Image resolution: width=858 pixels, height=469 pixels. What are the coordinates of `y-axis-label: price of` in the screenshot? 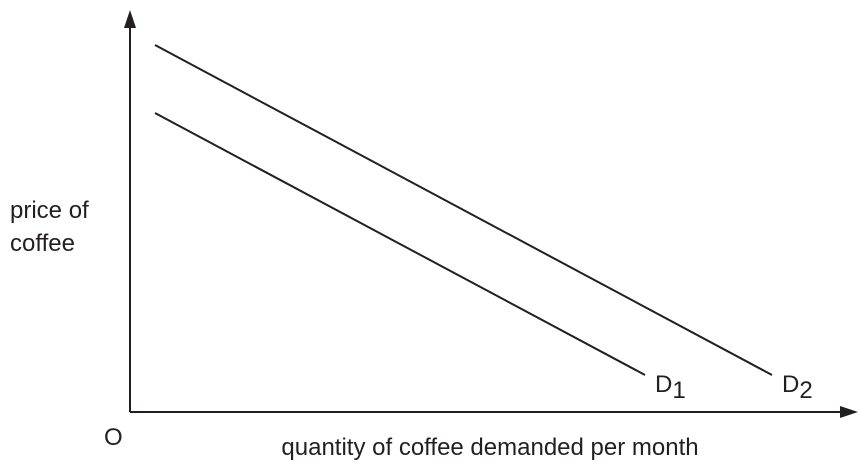 It's located at (49, 210).